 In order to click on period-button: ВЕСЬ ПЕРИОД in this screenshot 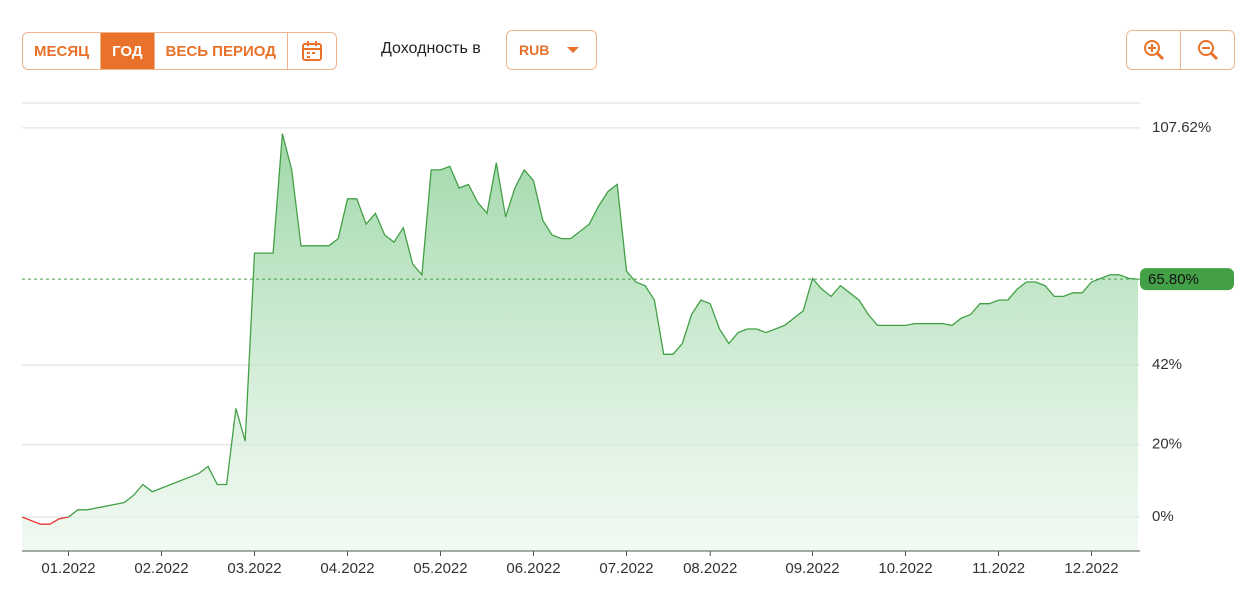, I will do `click(221, 51)`.